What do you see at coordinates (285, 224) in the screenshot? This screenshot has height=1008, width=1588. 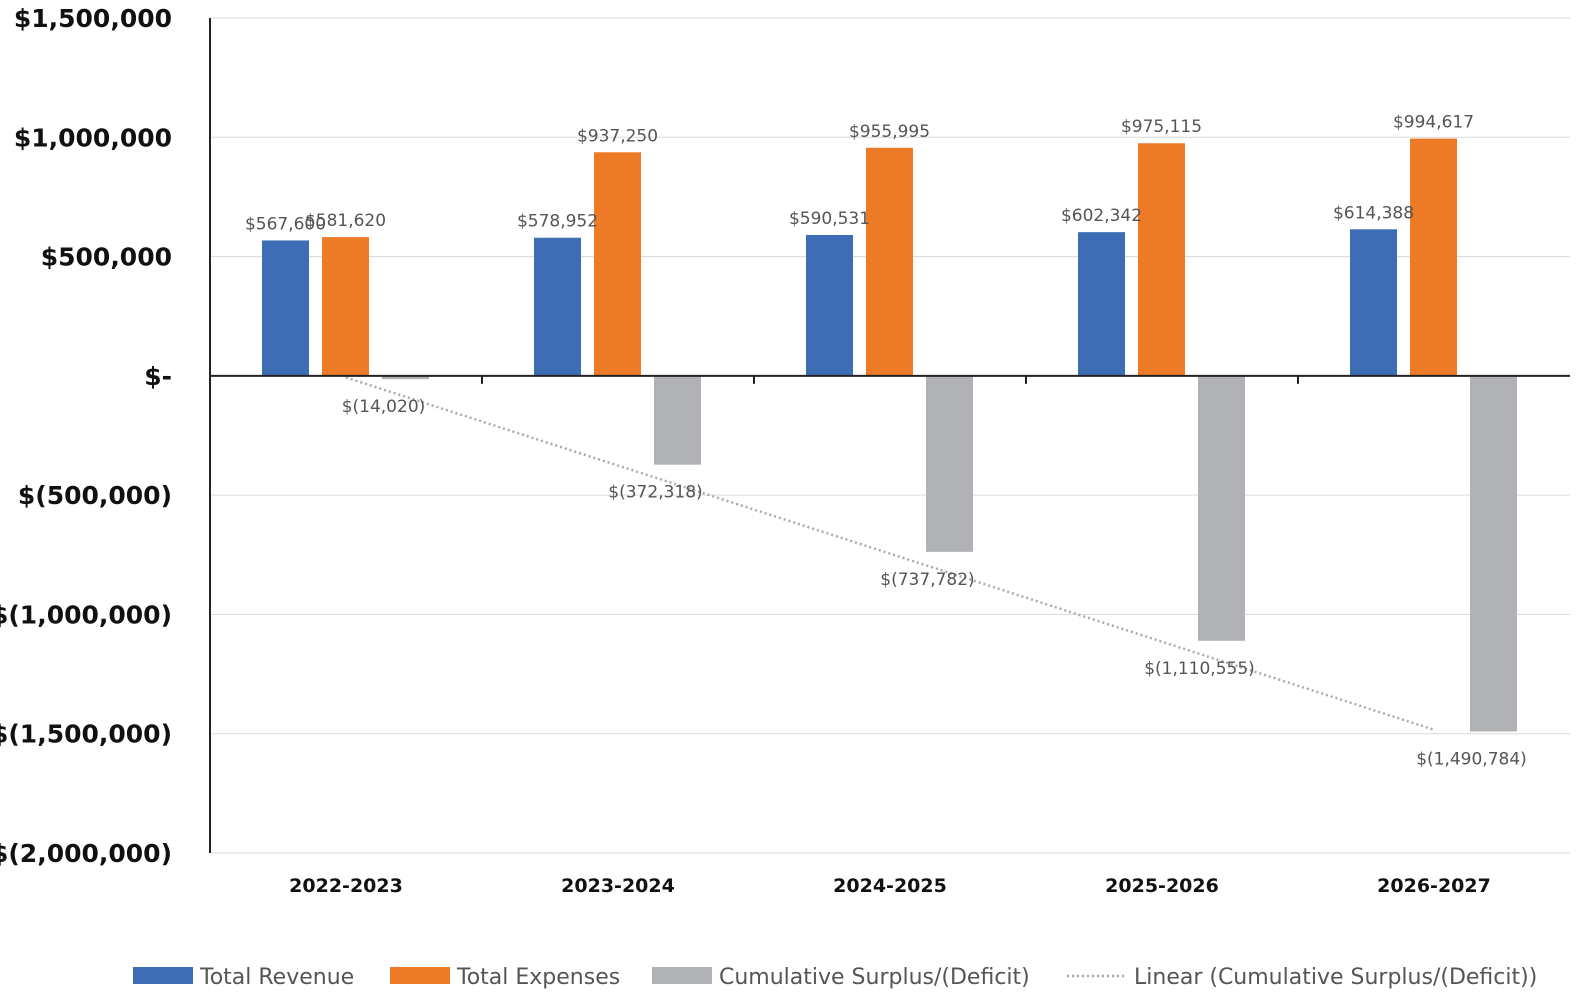 I see `data-label-total-revenue: $567,600` at bounding box center [285, 224].